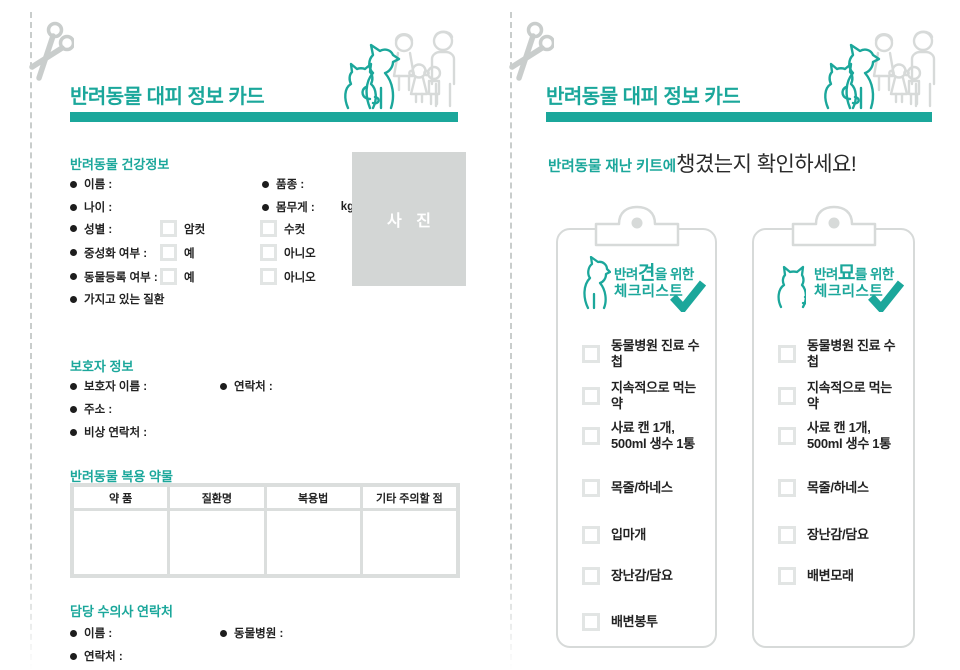 Image resolution: width=960 pixels, height=670 pixels. I want to click on field-label-guardian-name: 보호자 이름 :, so click(116, 387).